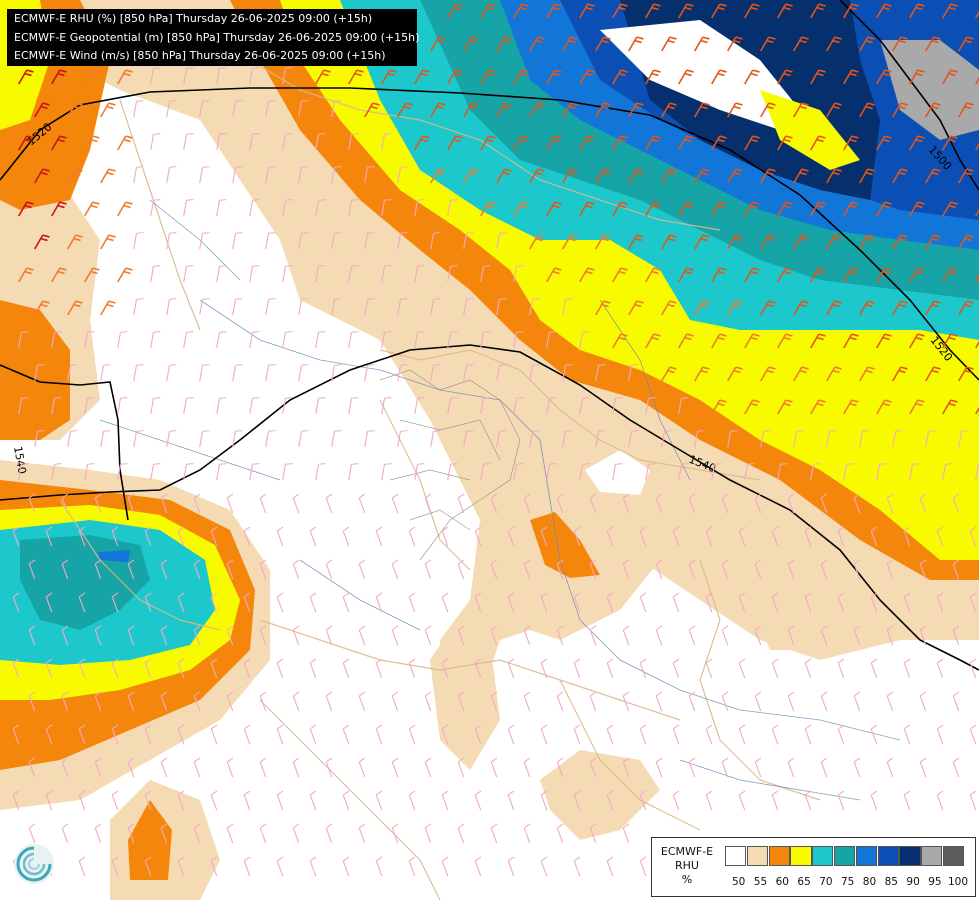  Describe the element at coordinates (958, 882) in the screenshot. I see `legend-tick-label: 100` at that location.